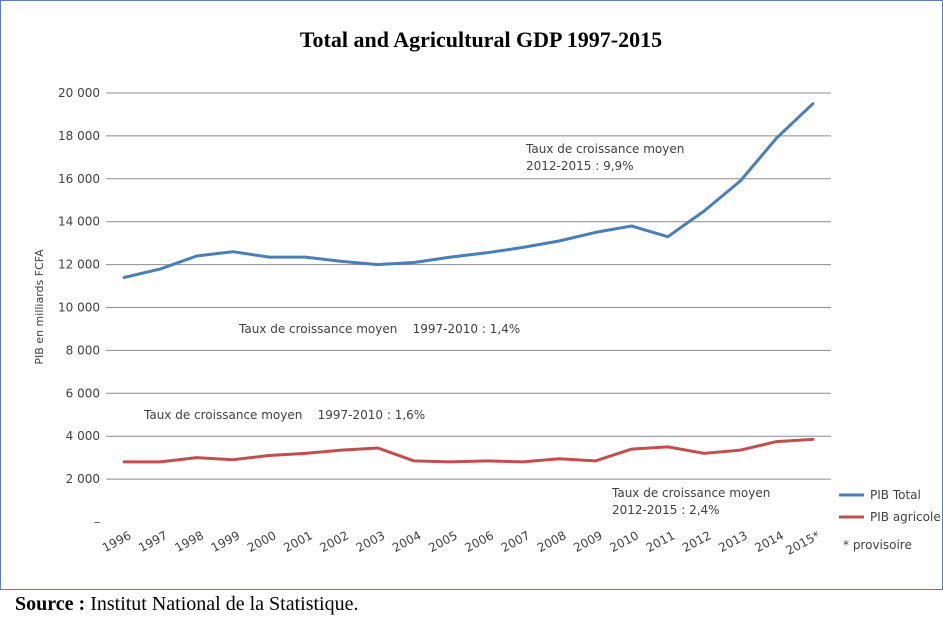  What do you see at coordinates (481, 39) in the screenshot?
I see `chart-title: Total and Agricultural GDP 1997-2015` at bounding box center [481, 39].